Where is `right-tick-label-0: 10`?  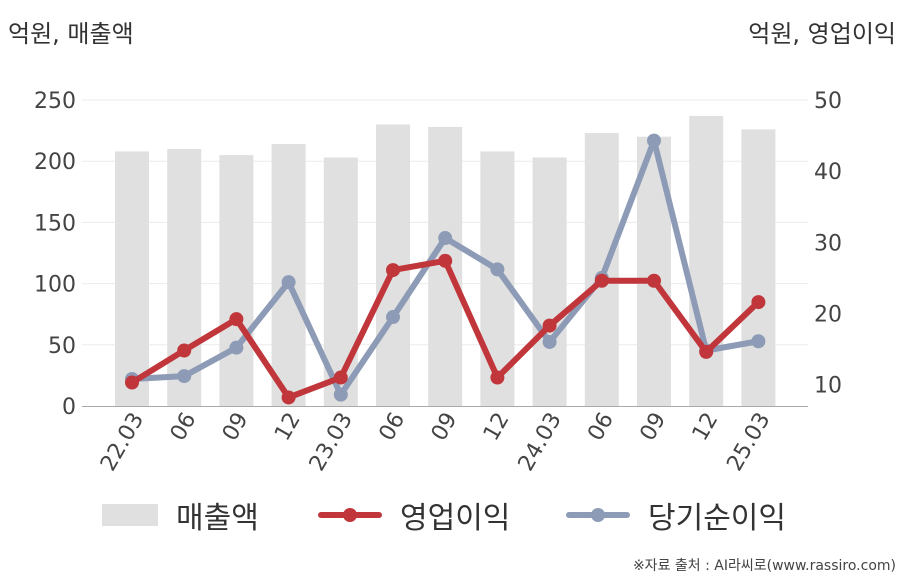
right-tick-label-0: 10 is located at coordinates (828, 386).